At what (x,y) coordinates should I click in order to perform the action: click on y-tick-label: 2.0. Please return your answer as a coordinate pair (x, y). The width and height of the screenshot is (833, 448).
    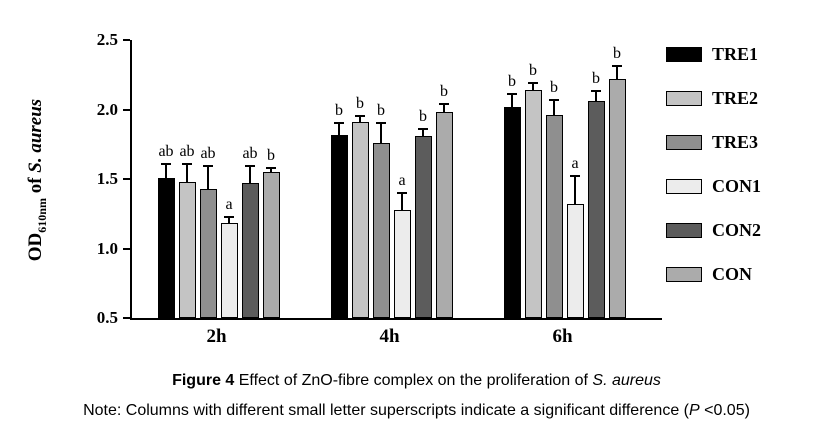
    Looking at the image, I should click on (107, 109).